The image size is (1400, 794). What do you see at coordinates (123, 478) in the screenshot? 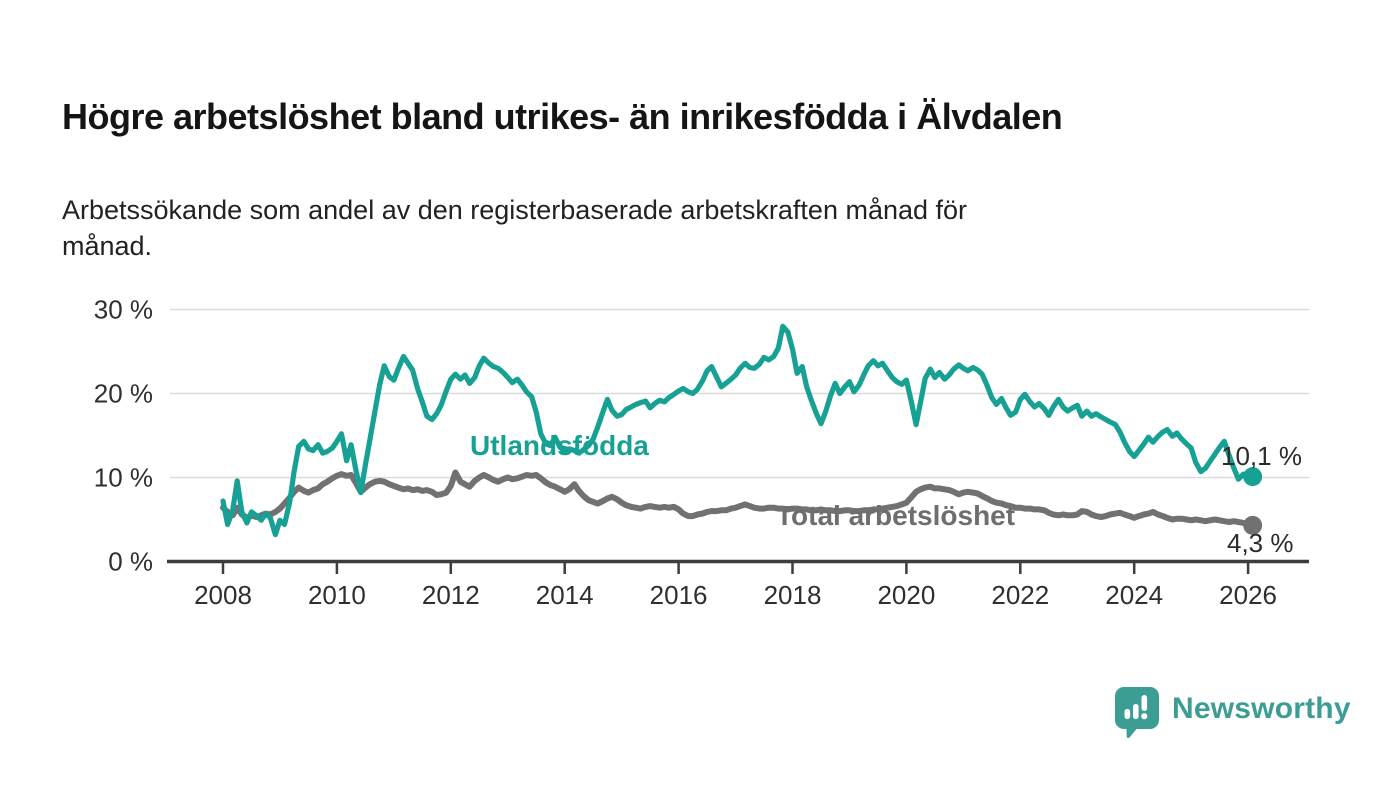
I see `y-tick-label: 10 %` at bounding box center [123, 478].